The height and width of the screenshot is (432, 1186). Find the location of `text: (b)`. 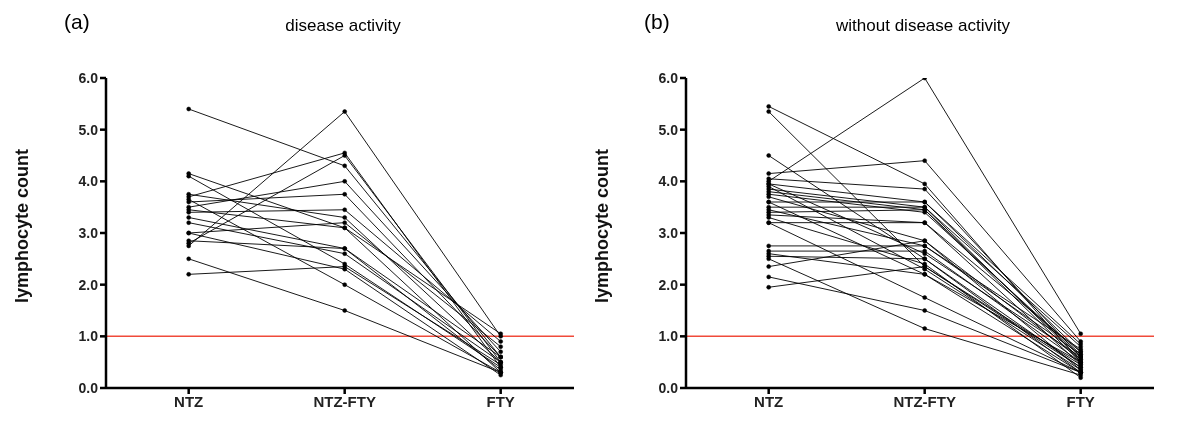

text: (b) is located at coordinates (657, 22).